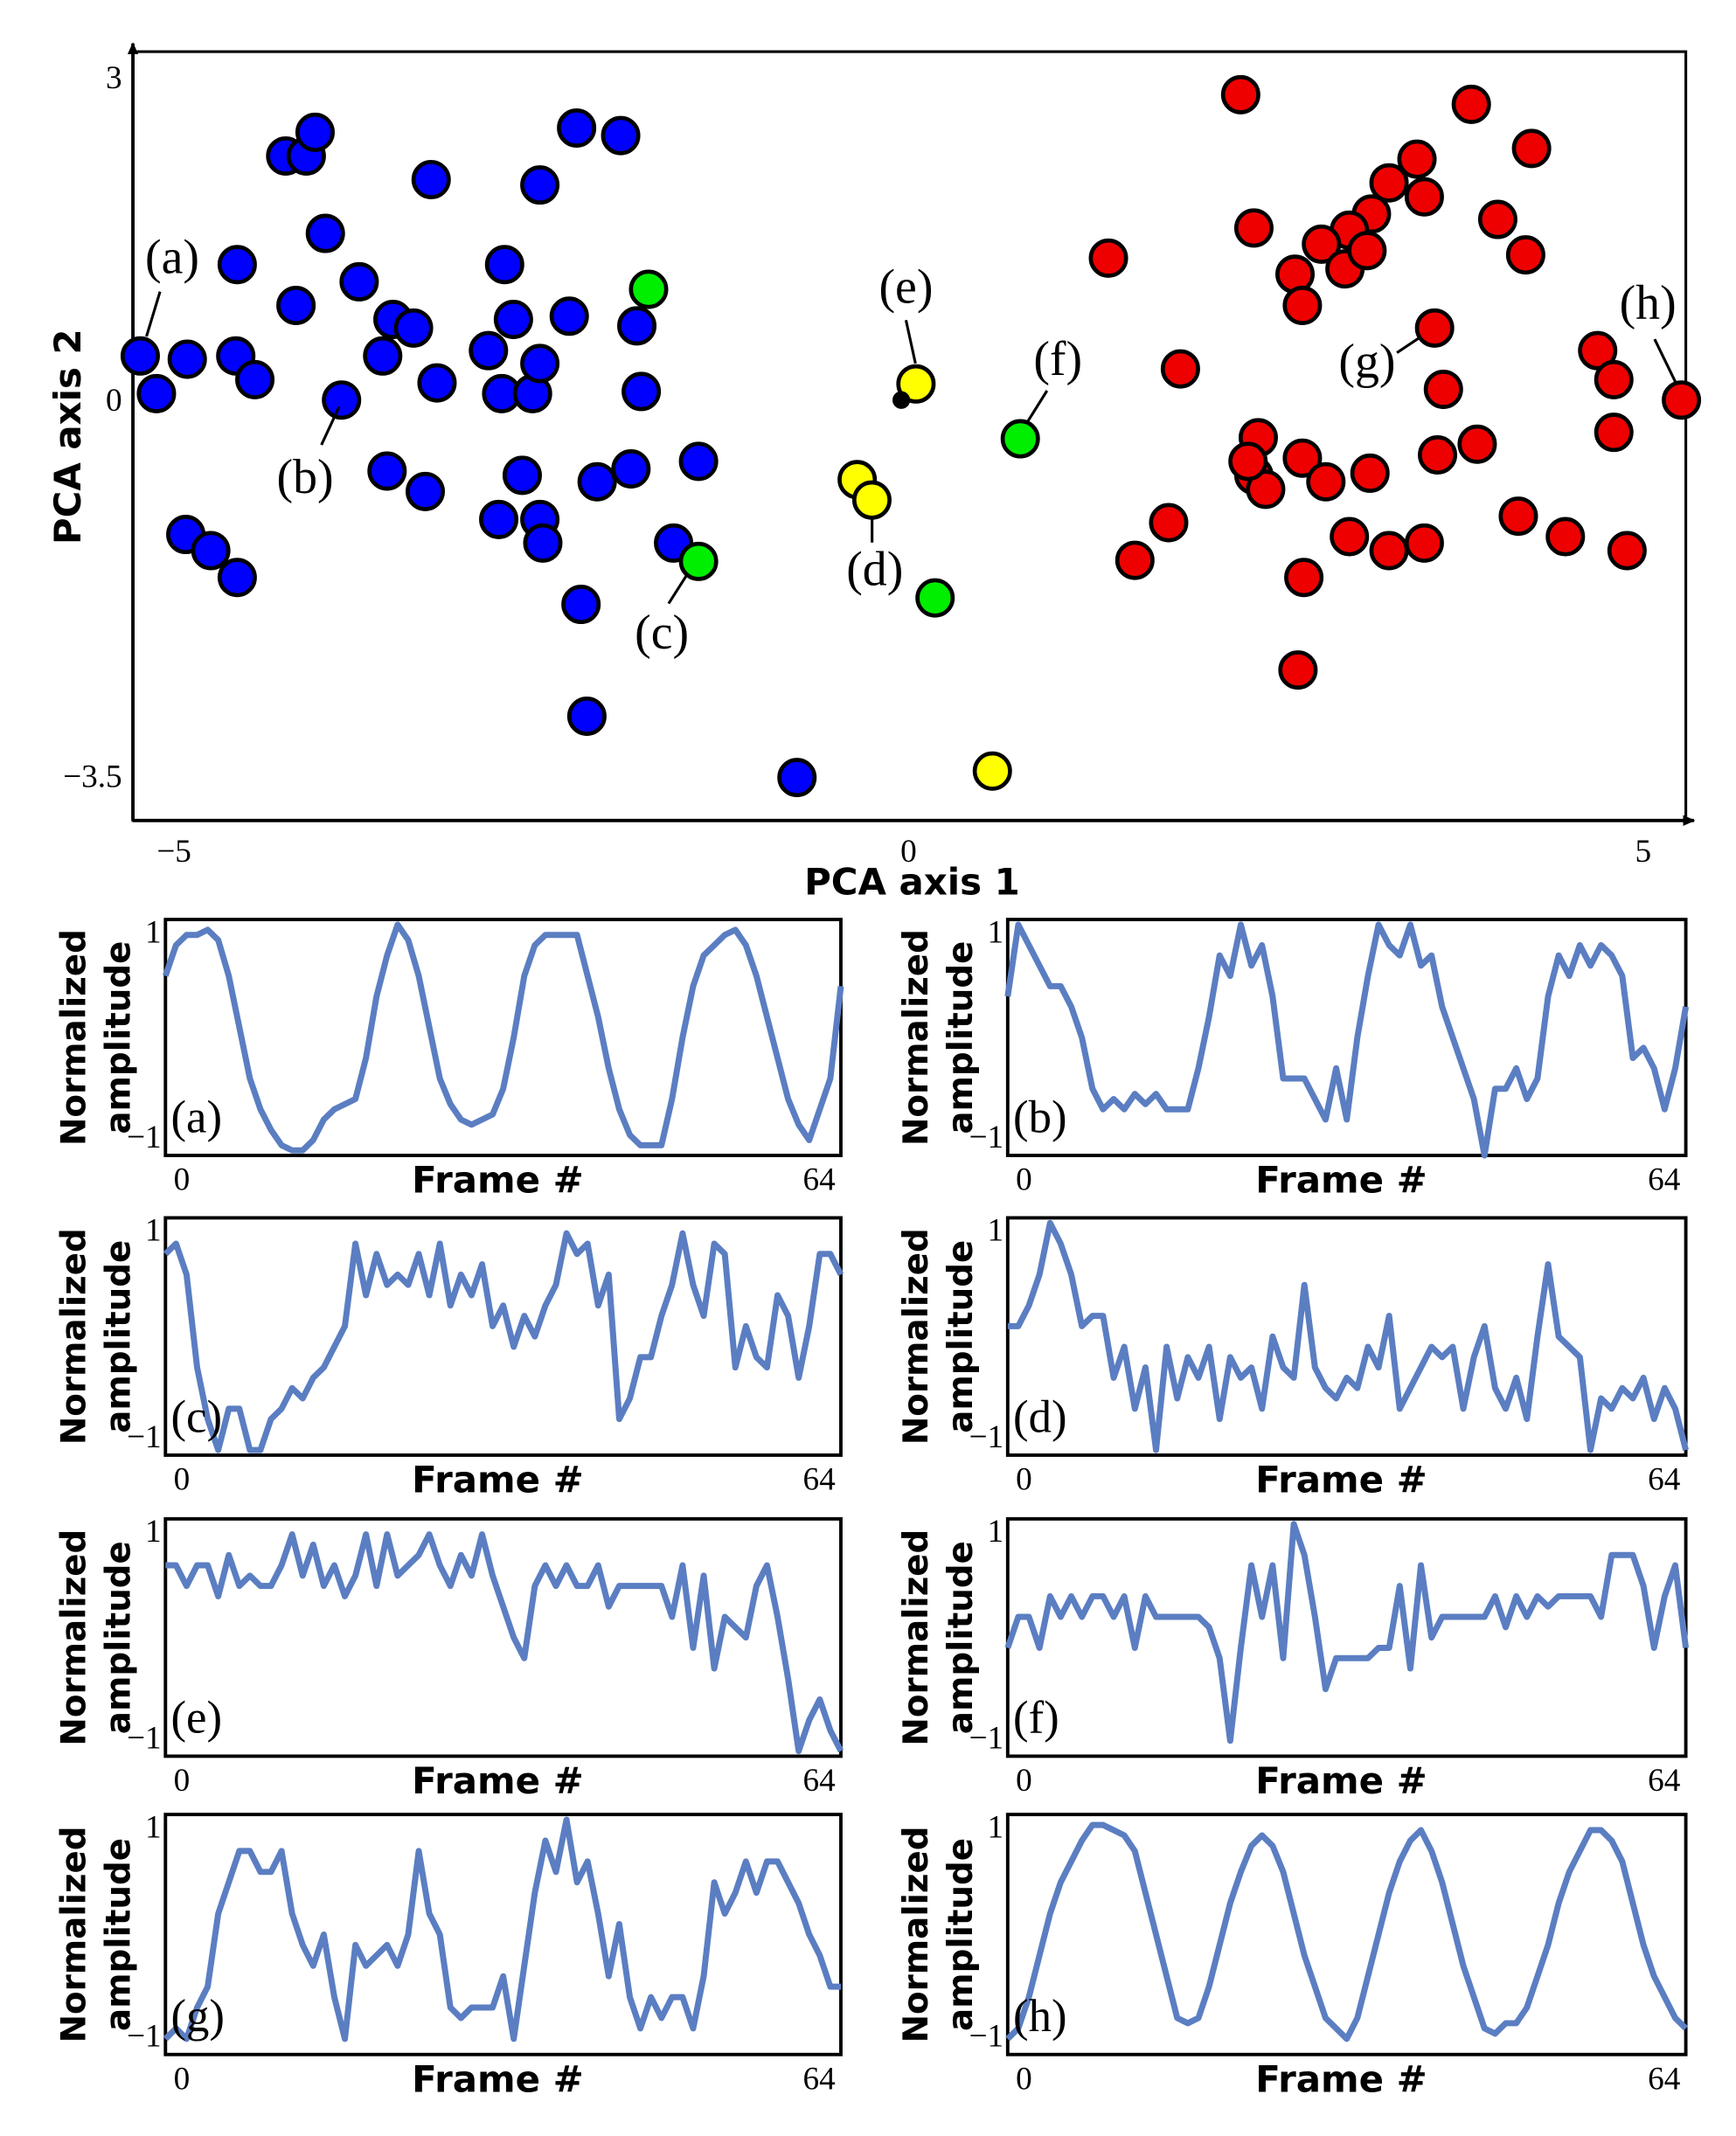  What do you see at coordinates (114, 78) in the screenshot?
I see `y-tick-label: 3` at bounding box center [114, 78].